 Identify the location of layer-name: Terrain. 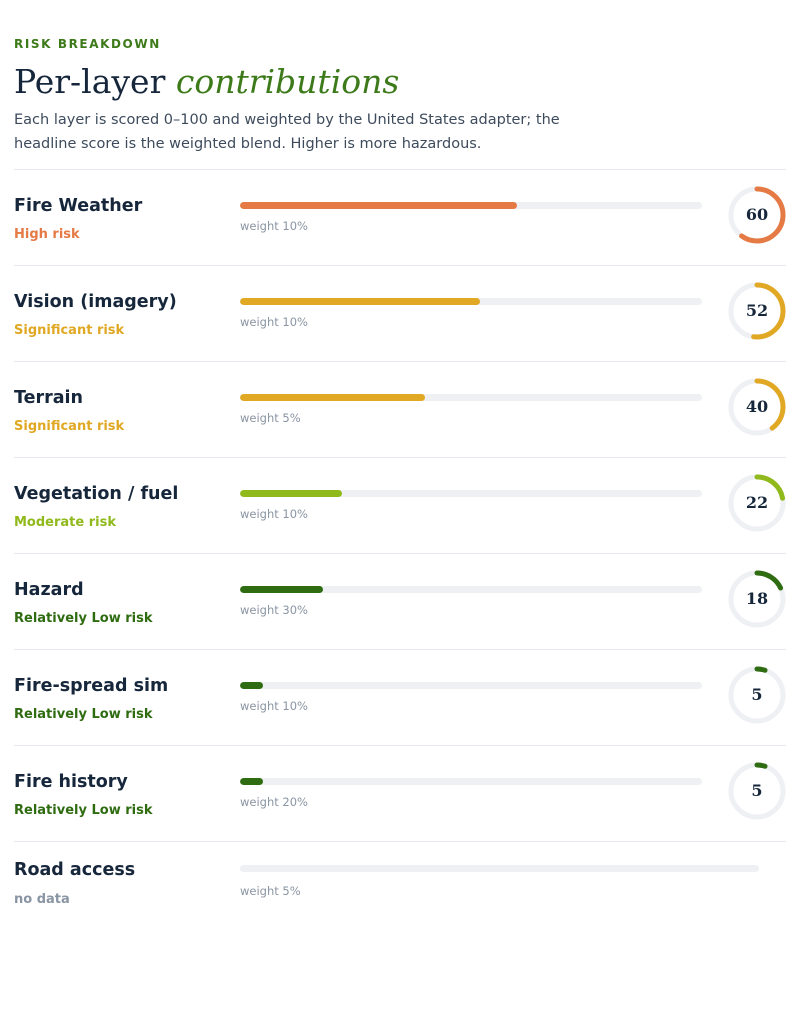
(48, 398).